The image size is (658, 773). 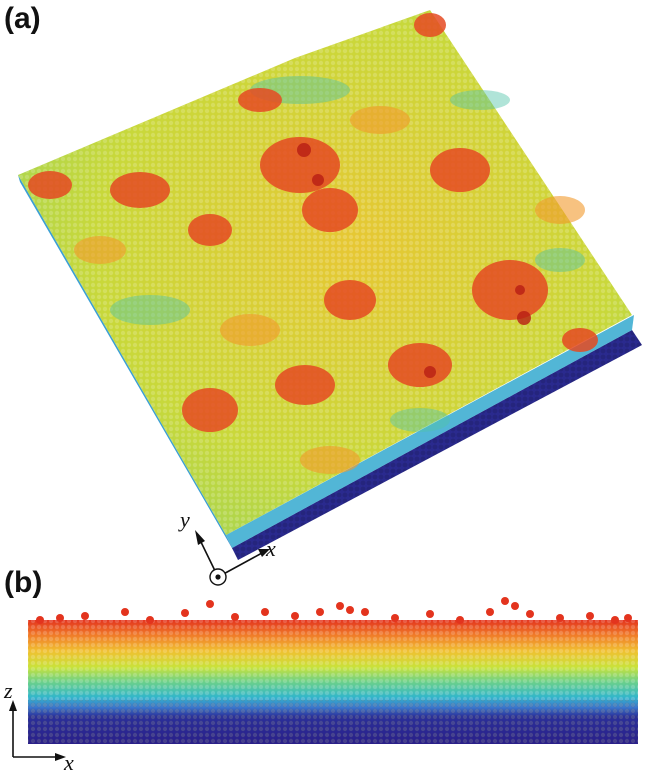 I want to click on axis-label-x: x, so click(x=270, y=548).